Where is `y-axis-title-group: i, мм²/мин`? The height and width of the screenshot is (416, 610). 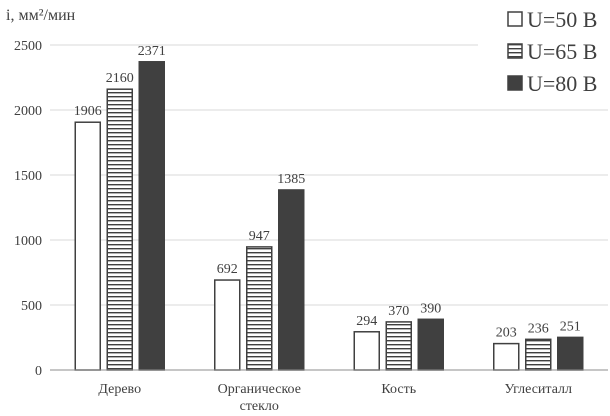 y-axis-title-group: i, мм²/мин is located at coordinates (41, 15).